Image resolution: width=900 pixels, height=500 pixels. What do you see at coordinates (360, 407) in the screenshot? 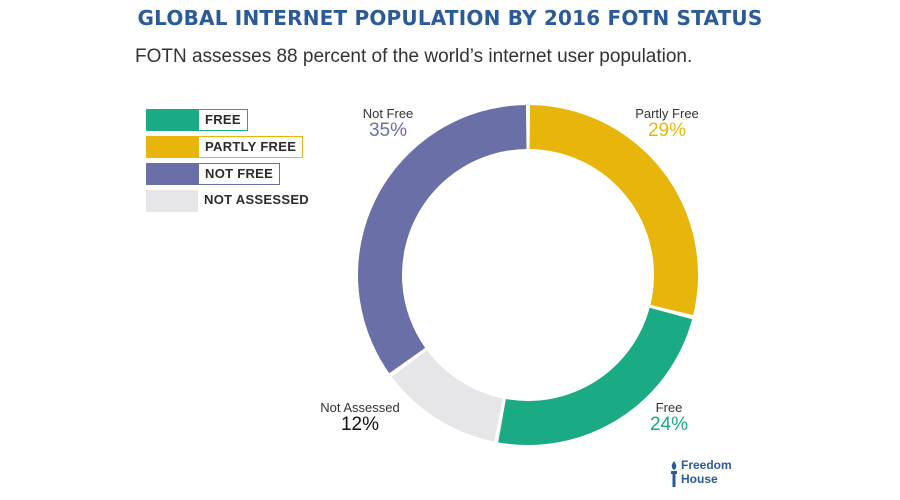
I see `slice-name-not-assessed: Not Assessed` at bounding box center [360, 407].